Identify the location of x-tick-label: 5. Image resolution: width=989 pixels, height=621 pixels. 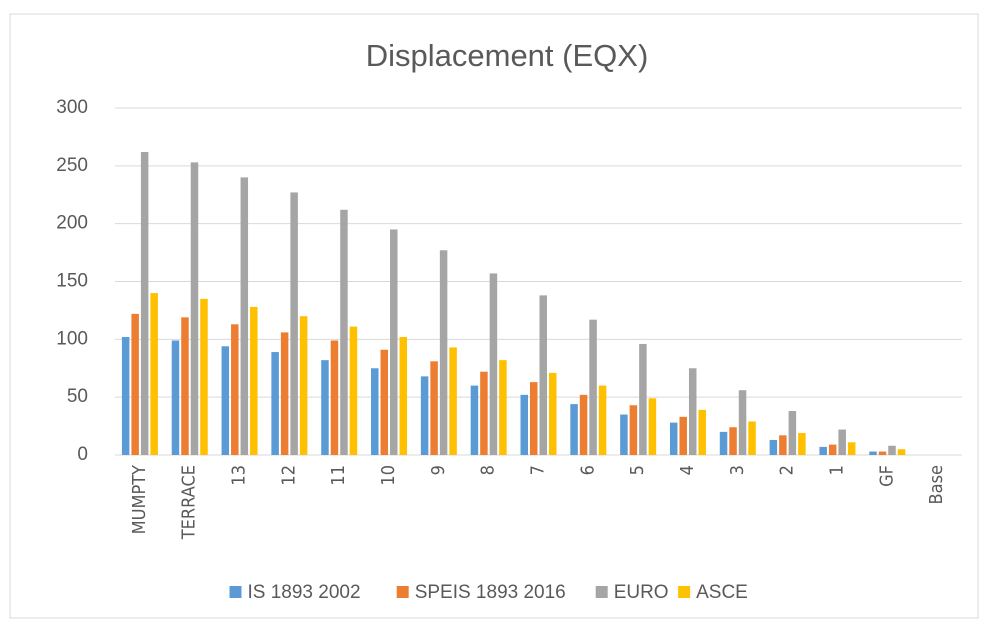
(637, 470).